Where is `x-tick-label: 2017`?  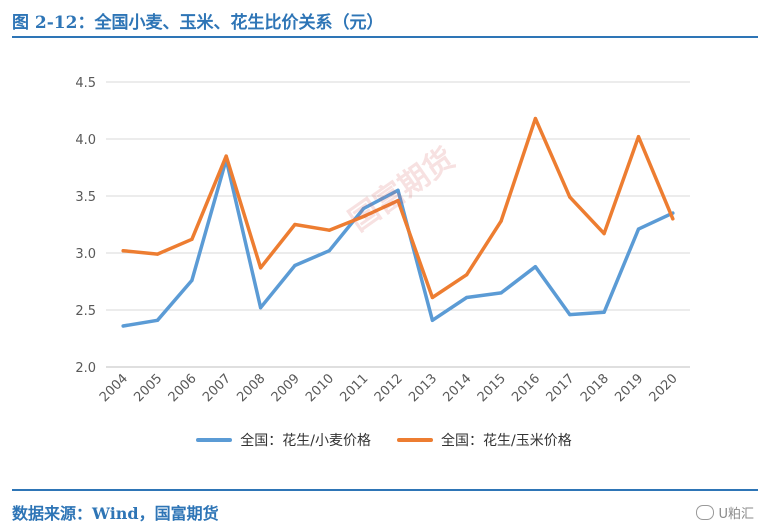 x-tick-label: 2017 is located at coordinates (561, 388).